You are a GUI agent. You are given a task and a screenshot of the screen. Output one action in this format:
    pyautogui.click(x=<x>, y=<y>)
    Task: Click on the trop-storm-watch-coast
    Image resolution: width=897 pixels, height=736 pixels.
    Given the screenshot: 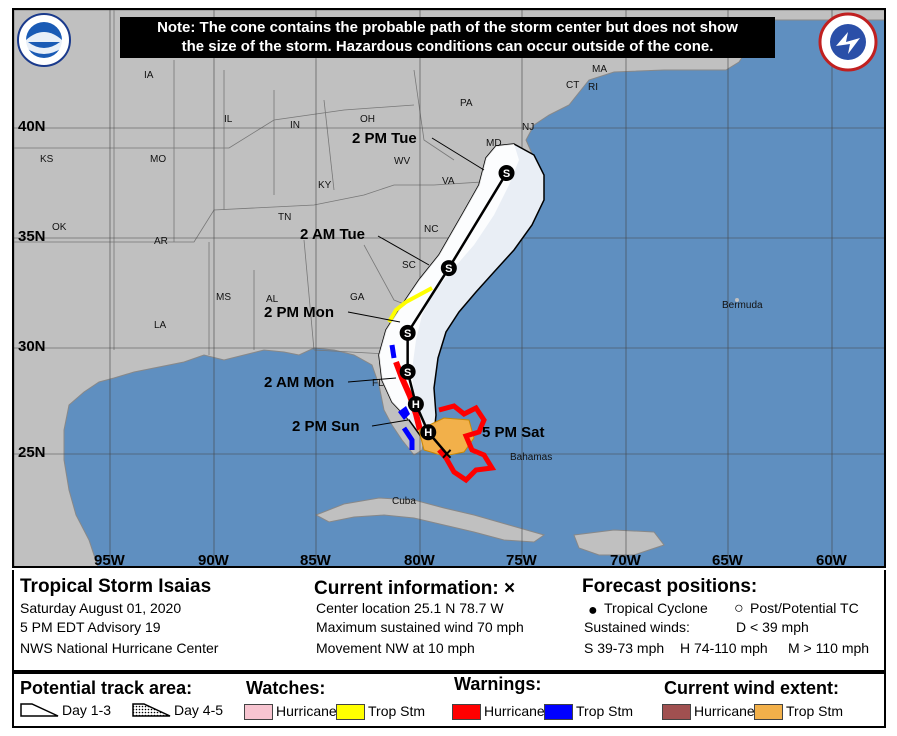 What is the action you would take?
    pyautogui.click(x=410, y=305)
    